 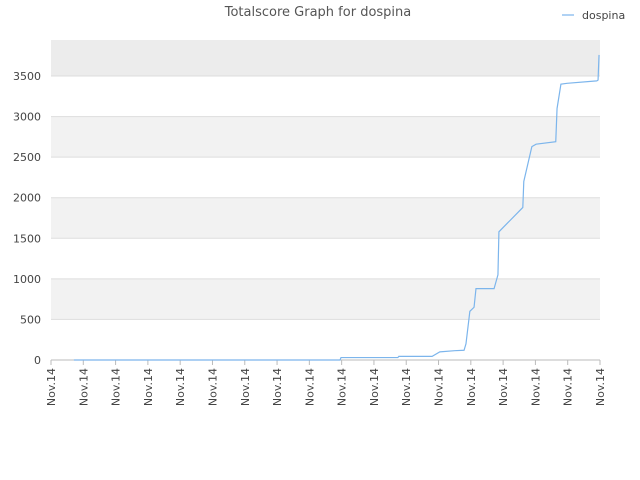 What do you see at coordinates (27, 198) in the screenshot?
I see `y-tick-label: 2000` at bounding box center [27, 198].